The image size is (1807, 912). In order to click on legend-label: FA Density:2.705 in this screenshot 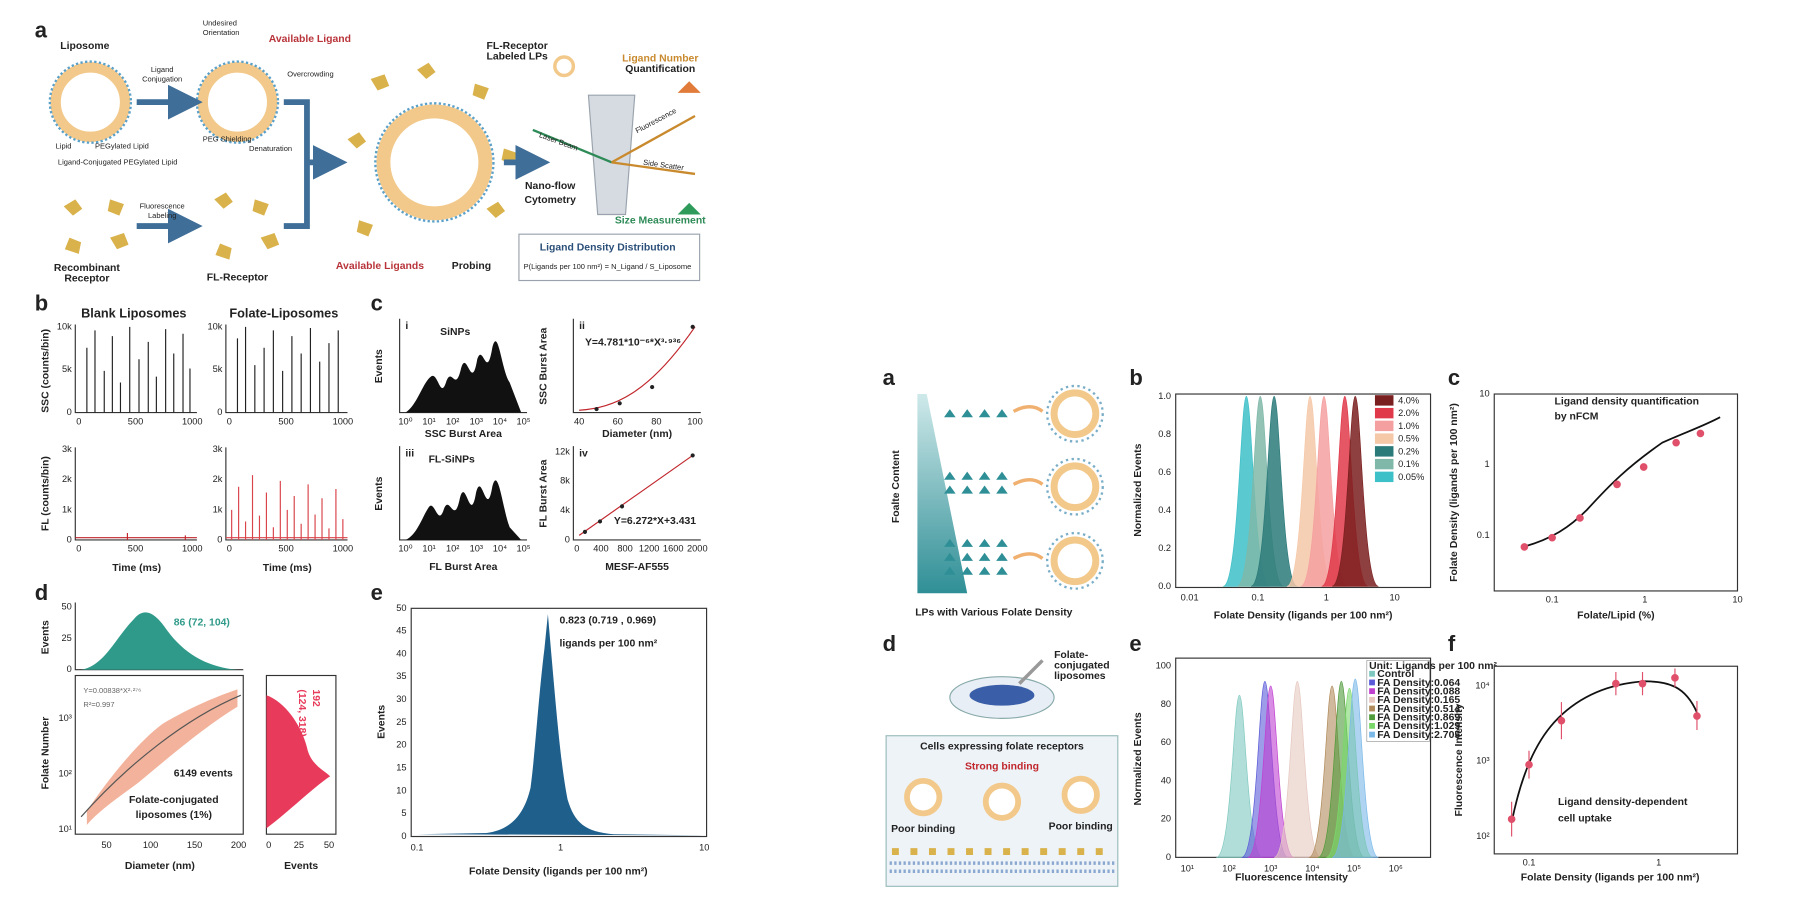, I will do `click(1418, 735)`.